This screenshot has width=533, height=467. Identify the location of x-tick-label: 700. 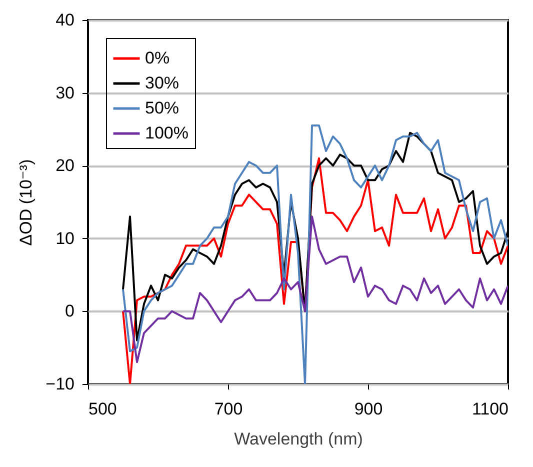
(228, 409).